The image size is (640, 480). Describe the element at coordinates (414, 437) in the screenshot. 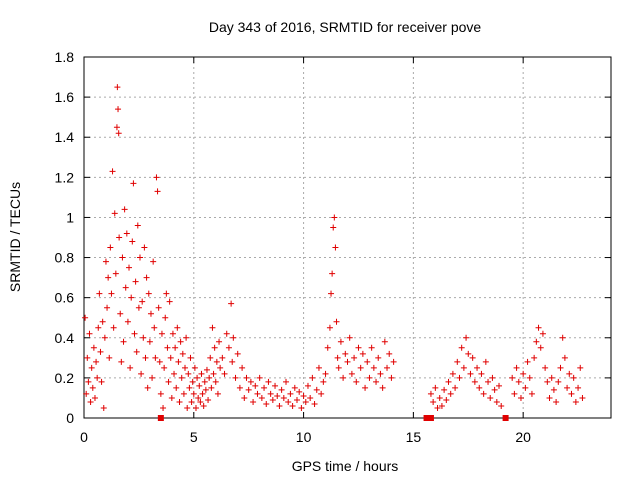

I see `x-tick-label: 15` at that location.